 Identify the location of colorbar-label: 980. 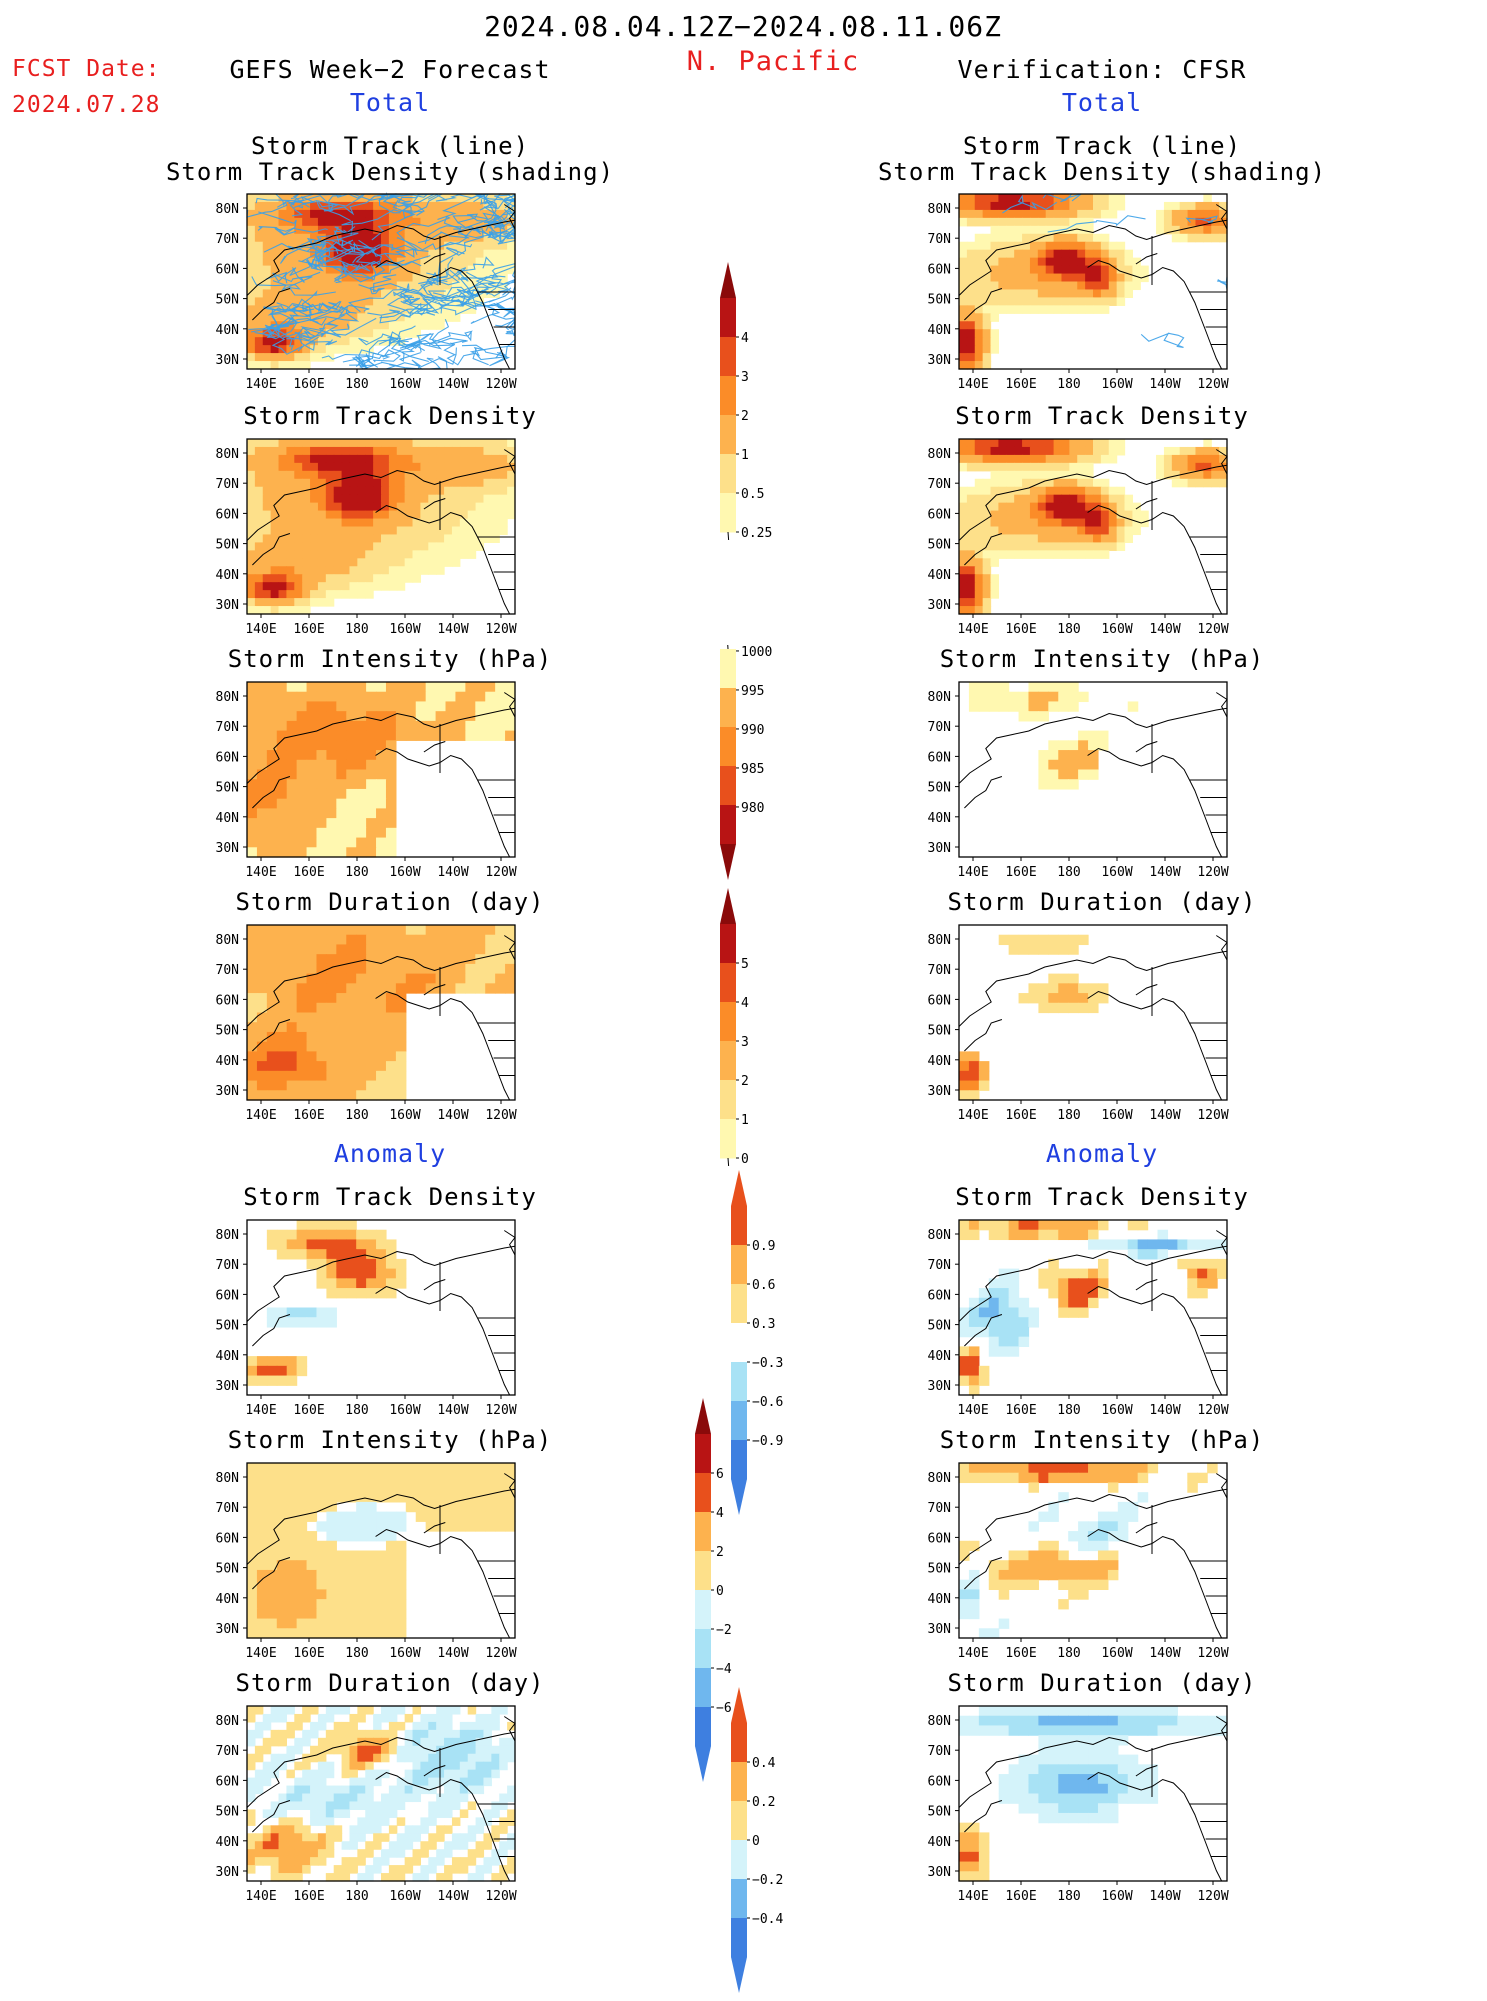
(752, 808).